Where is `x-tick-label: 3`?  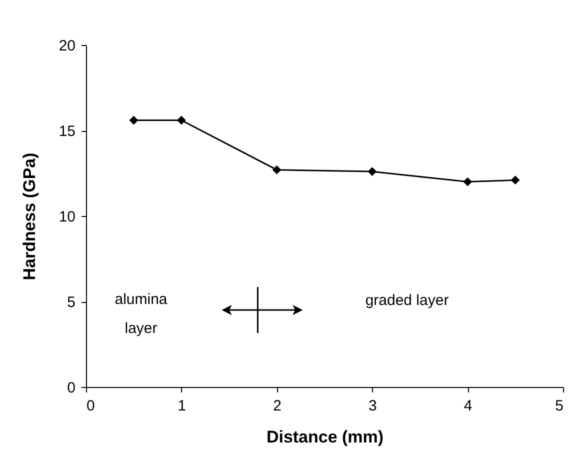 x-tick-label: 3 is located at coordinates (372, 406).